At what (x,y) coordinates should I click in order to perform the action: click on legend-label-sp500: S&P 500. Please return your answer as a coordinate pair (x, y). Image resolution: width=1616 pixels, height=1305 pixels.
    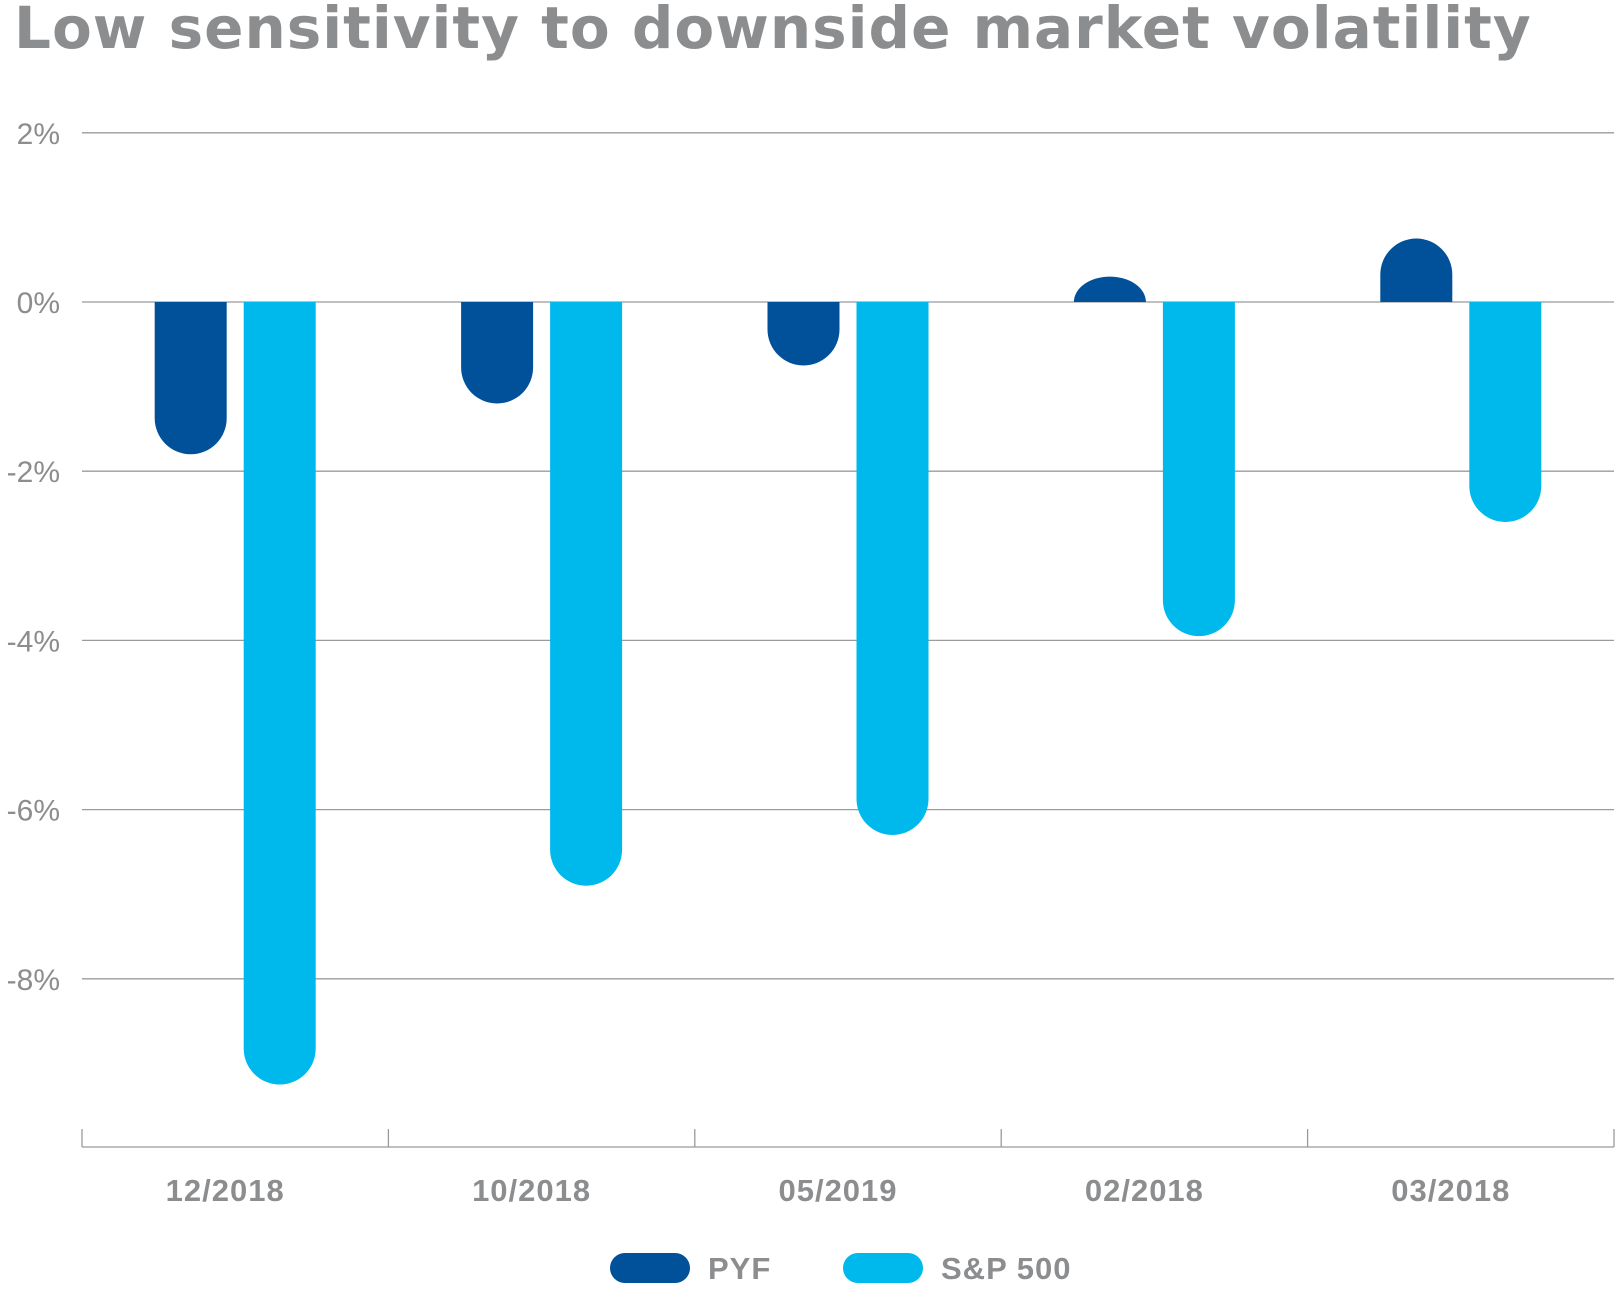
    Looking at the image, I should click on (1006, 1268).